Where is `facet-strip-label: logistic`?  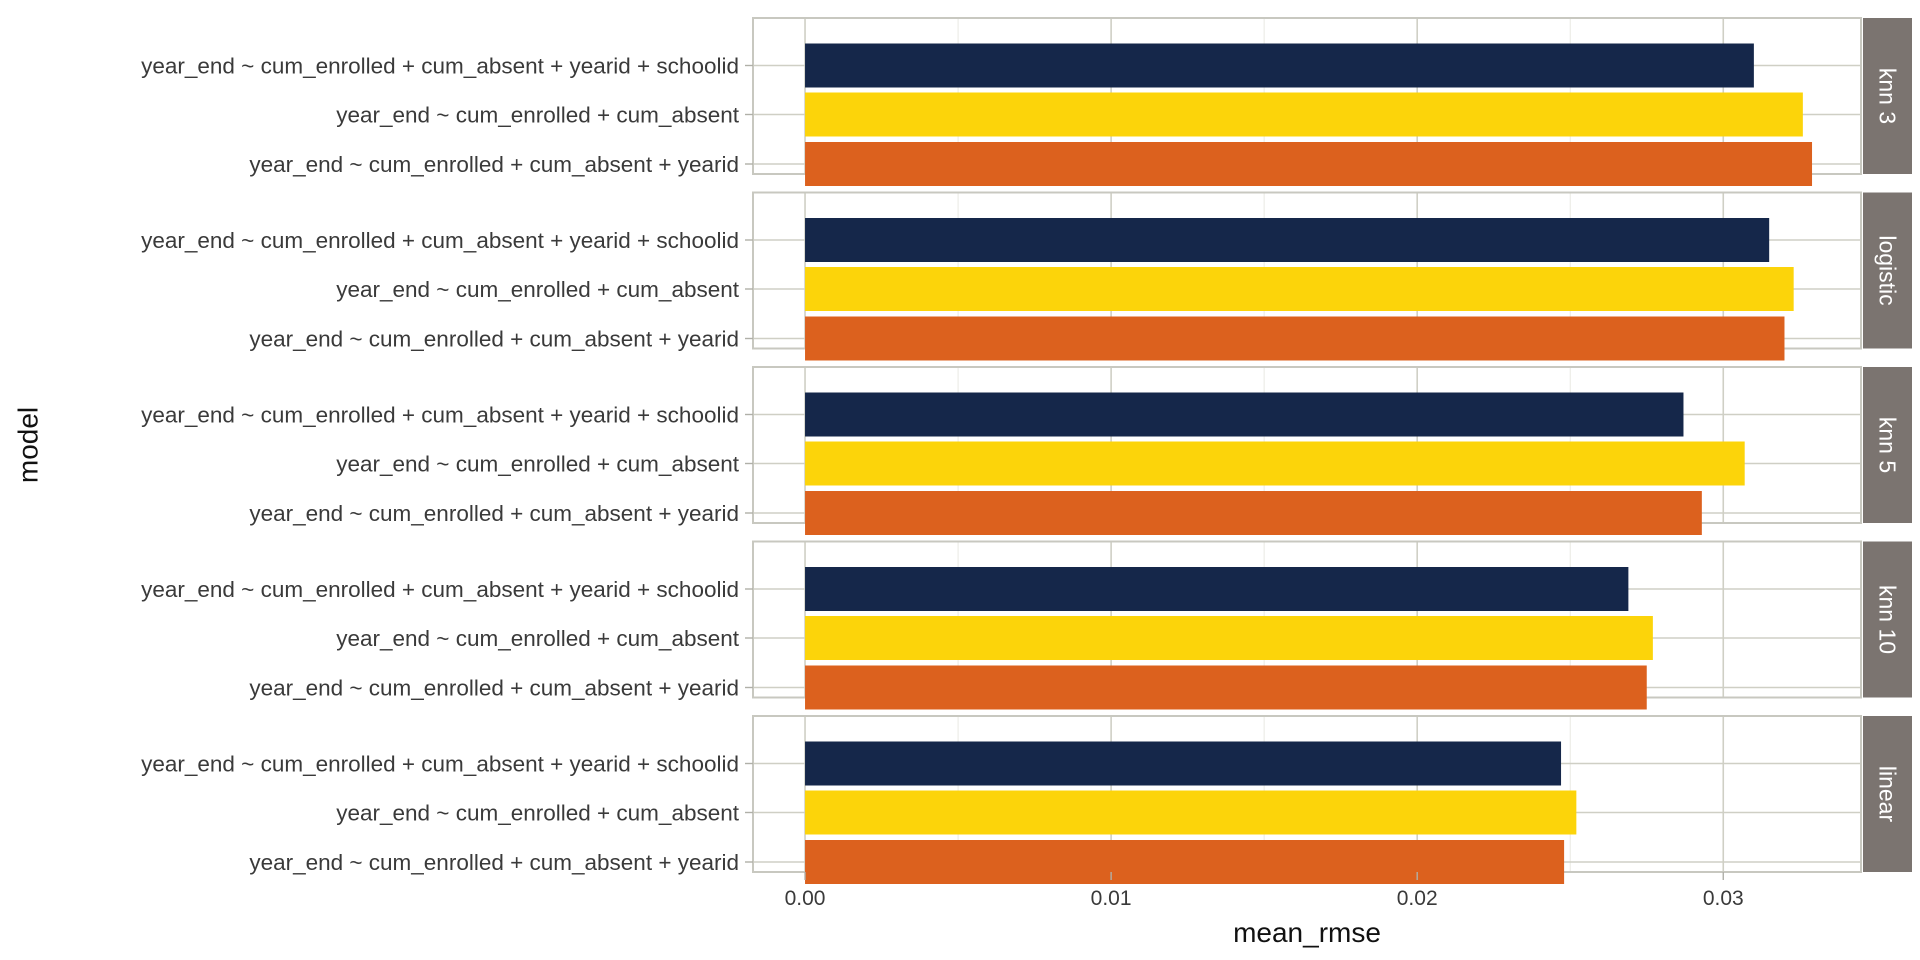 facet-strip-label: logistic is located at coordinates (1888, 270).